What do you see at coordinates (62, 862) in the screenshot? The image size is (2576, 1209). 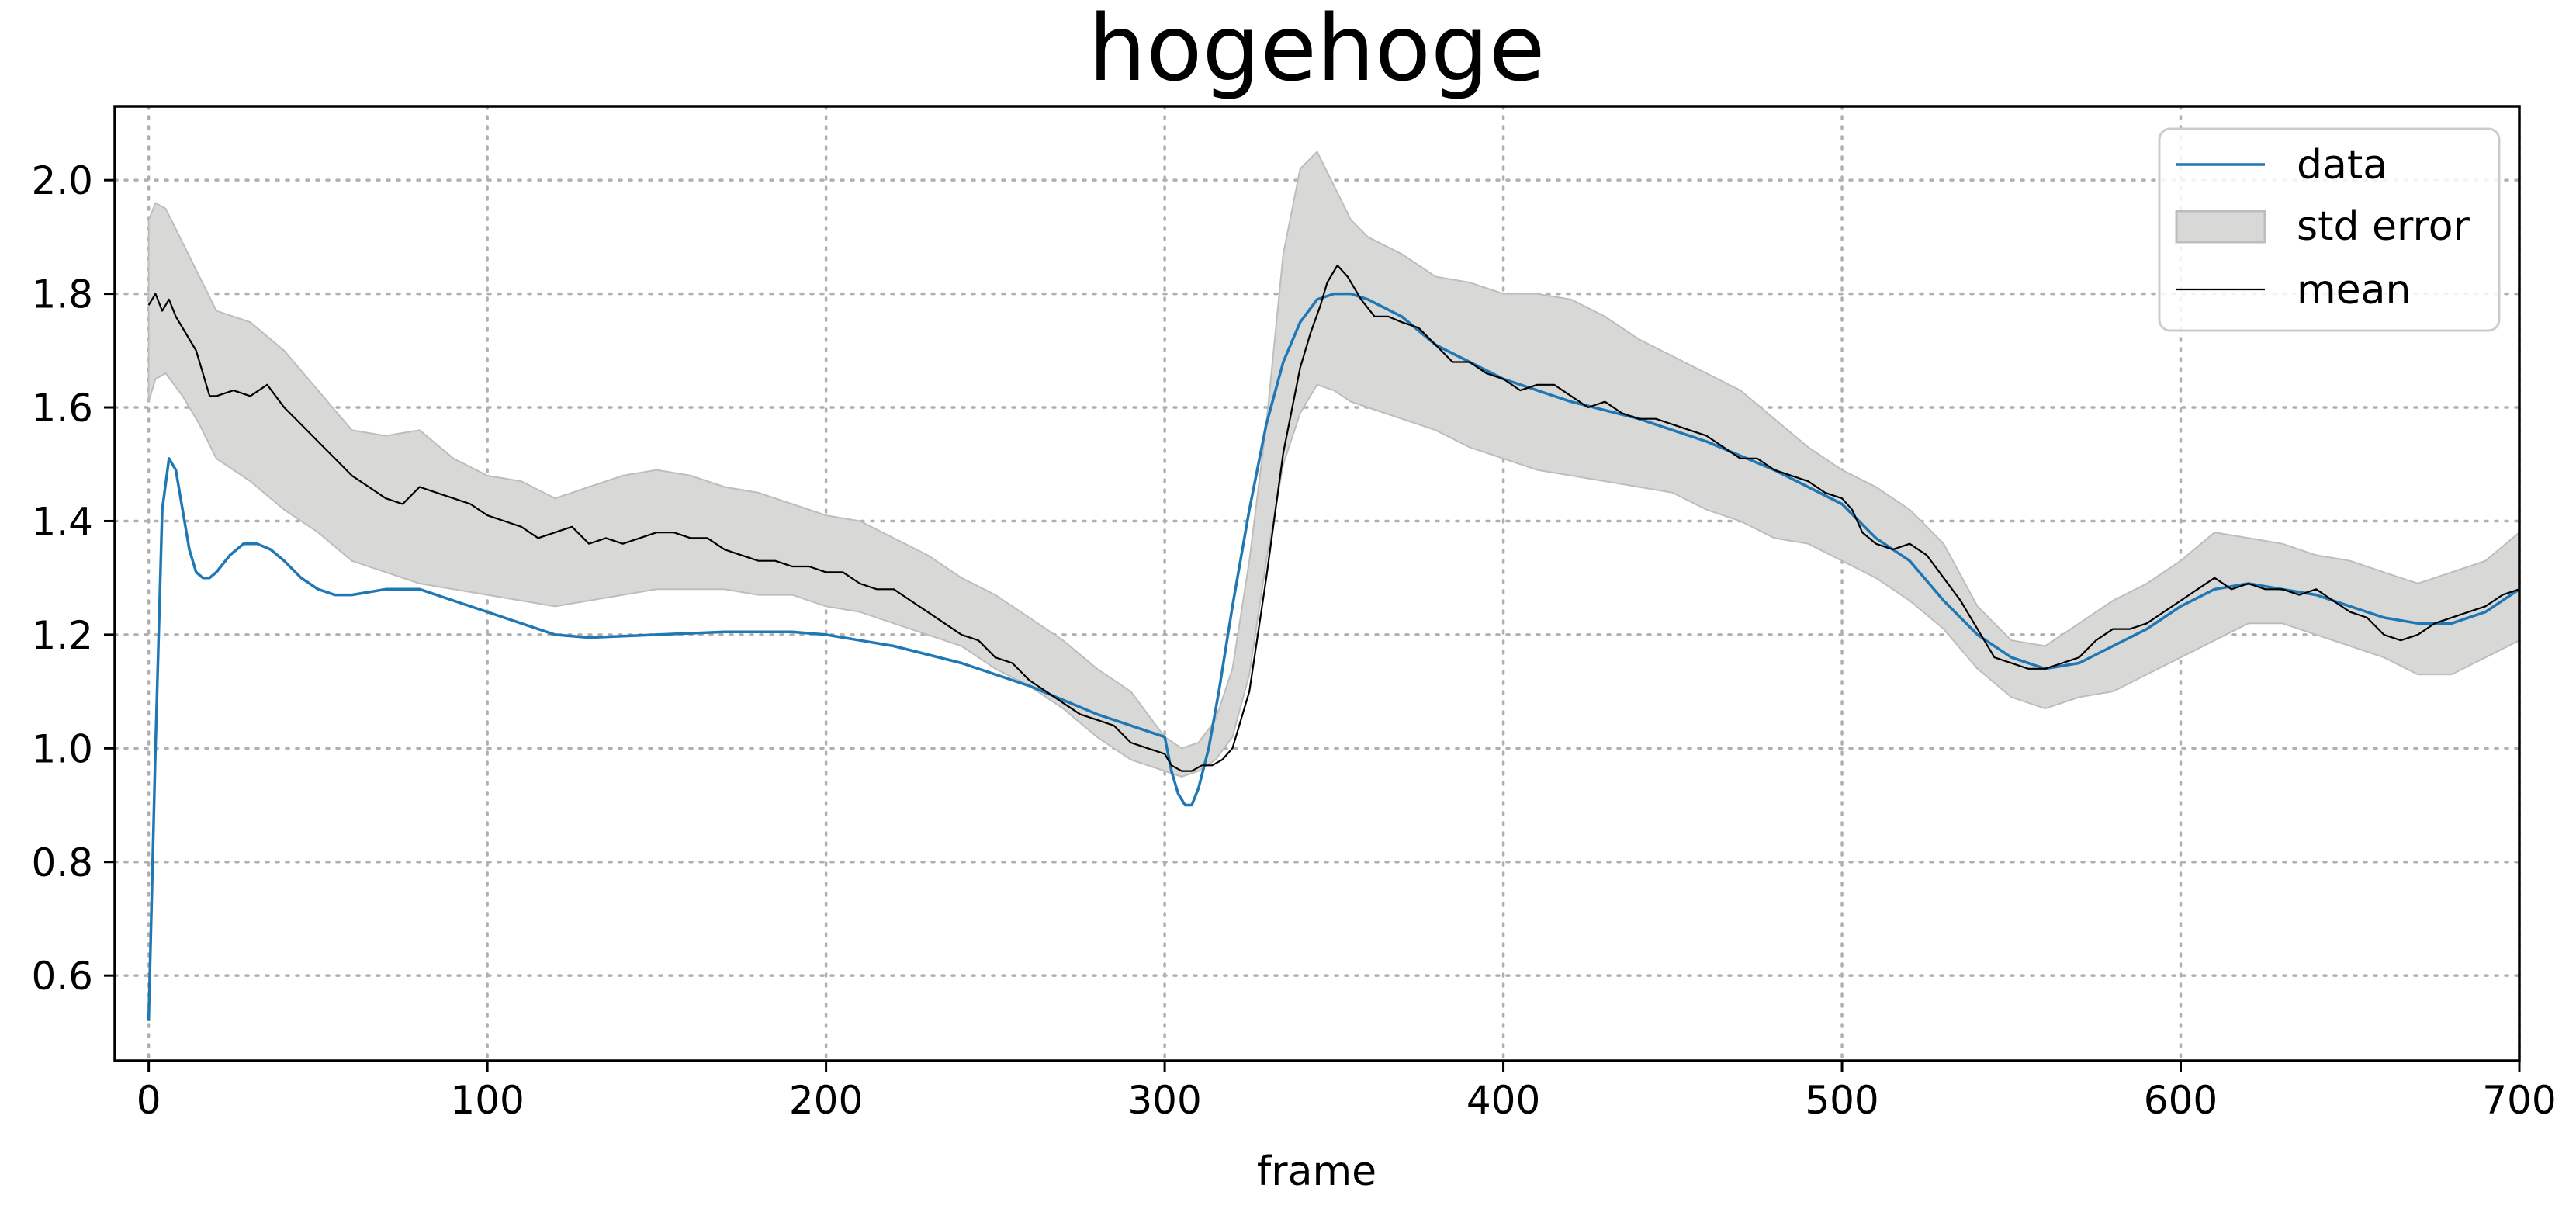 I see `y-tick-label: 0.8` at bounding box center [62, 862].